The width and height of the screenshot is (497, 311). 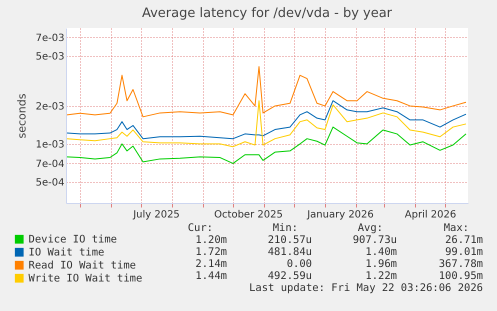 I want to click on text: 481.84u, so click(x=290, y=252).